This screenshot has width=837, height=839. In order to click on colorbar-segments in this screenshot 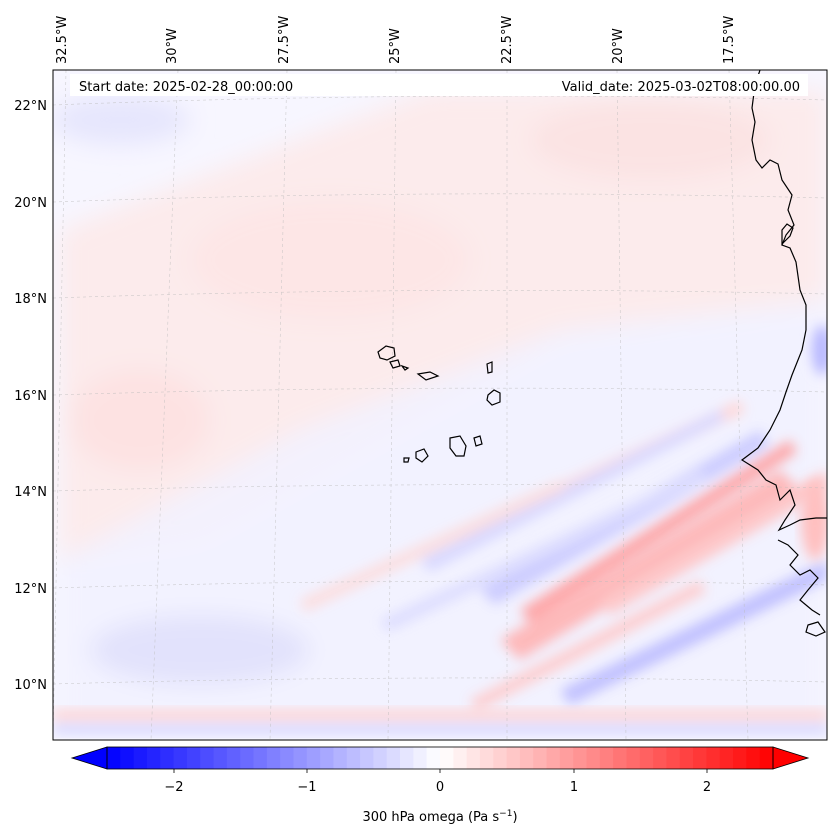, I will do `click(440, 758)`.